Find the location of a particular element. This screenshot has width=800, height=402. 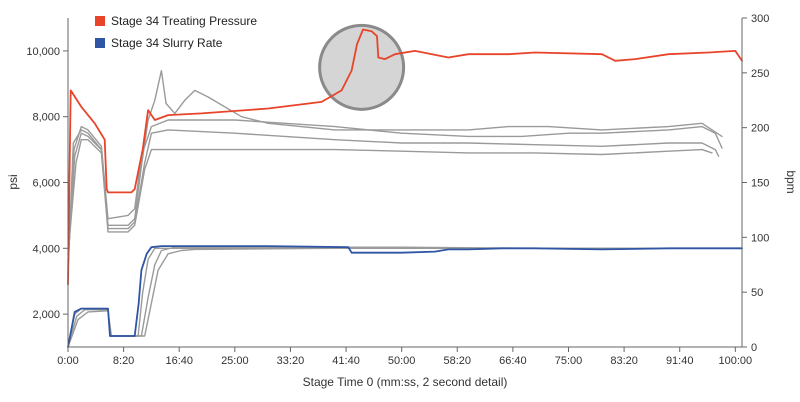

left-tick-label-0: 2,000 is located at coordinates (46, 315).